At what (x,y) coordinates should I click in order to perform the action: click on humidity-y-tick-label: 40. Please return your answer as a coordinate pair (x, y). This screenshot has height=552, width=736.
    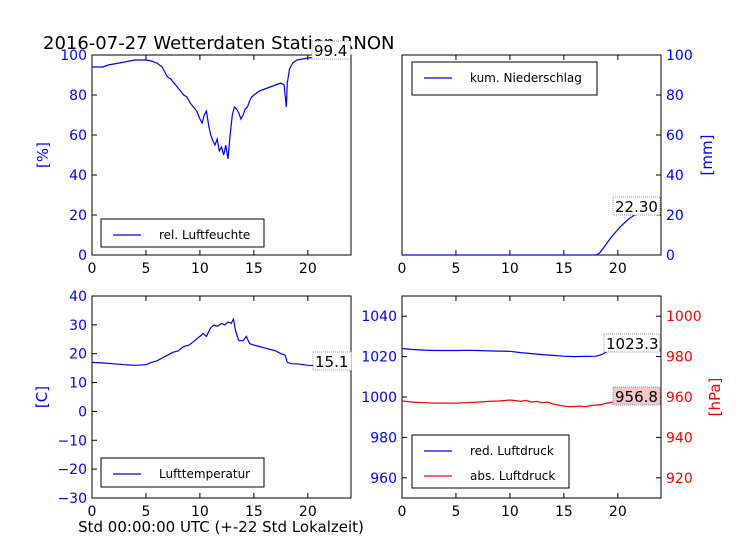
    Looking at the image, I should click on (78, 176).